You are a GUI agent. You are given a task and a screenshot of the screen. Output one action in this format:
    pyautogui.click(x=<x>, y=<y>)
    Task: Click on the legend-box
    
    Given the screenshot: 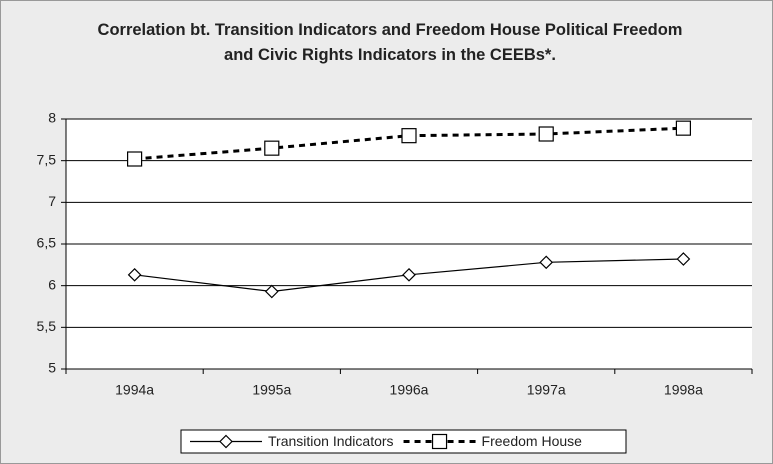 What is the action you would take?
    pyautogui.click(x=403, y=441)
    